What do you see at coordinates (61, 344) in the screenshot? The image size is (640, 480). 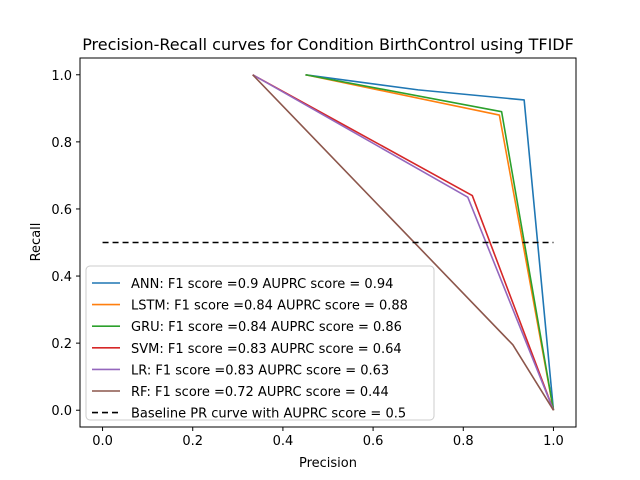 I see `y-tick-label: 0.2` at bounding box center [61, 344].